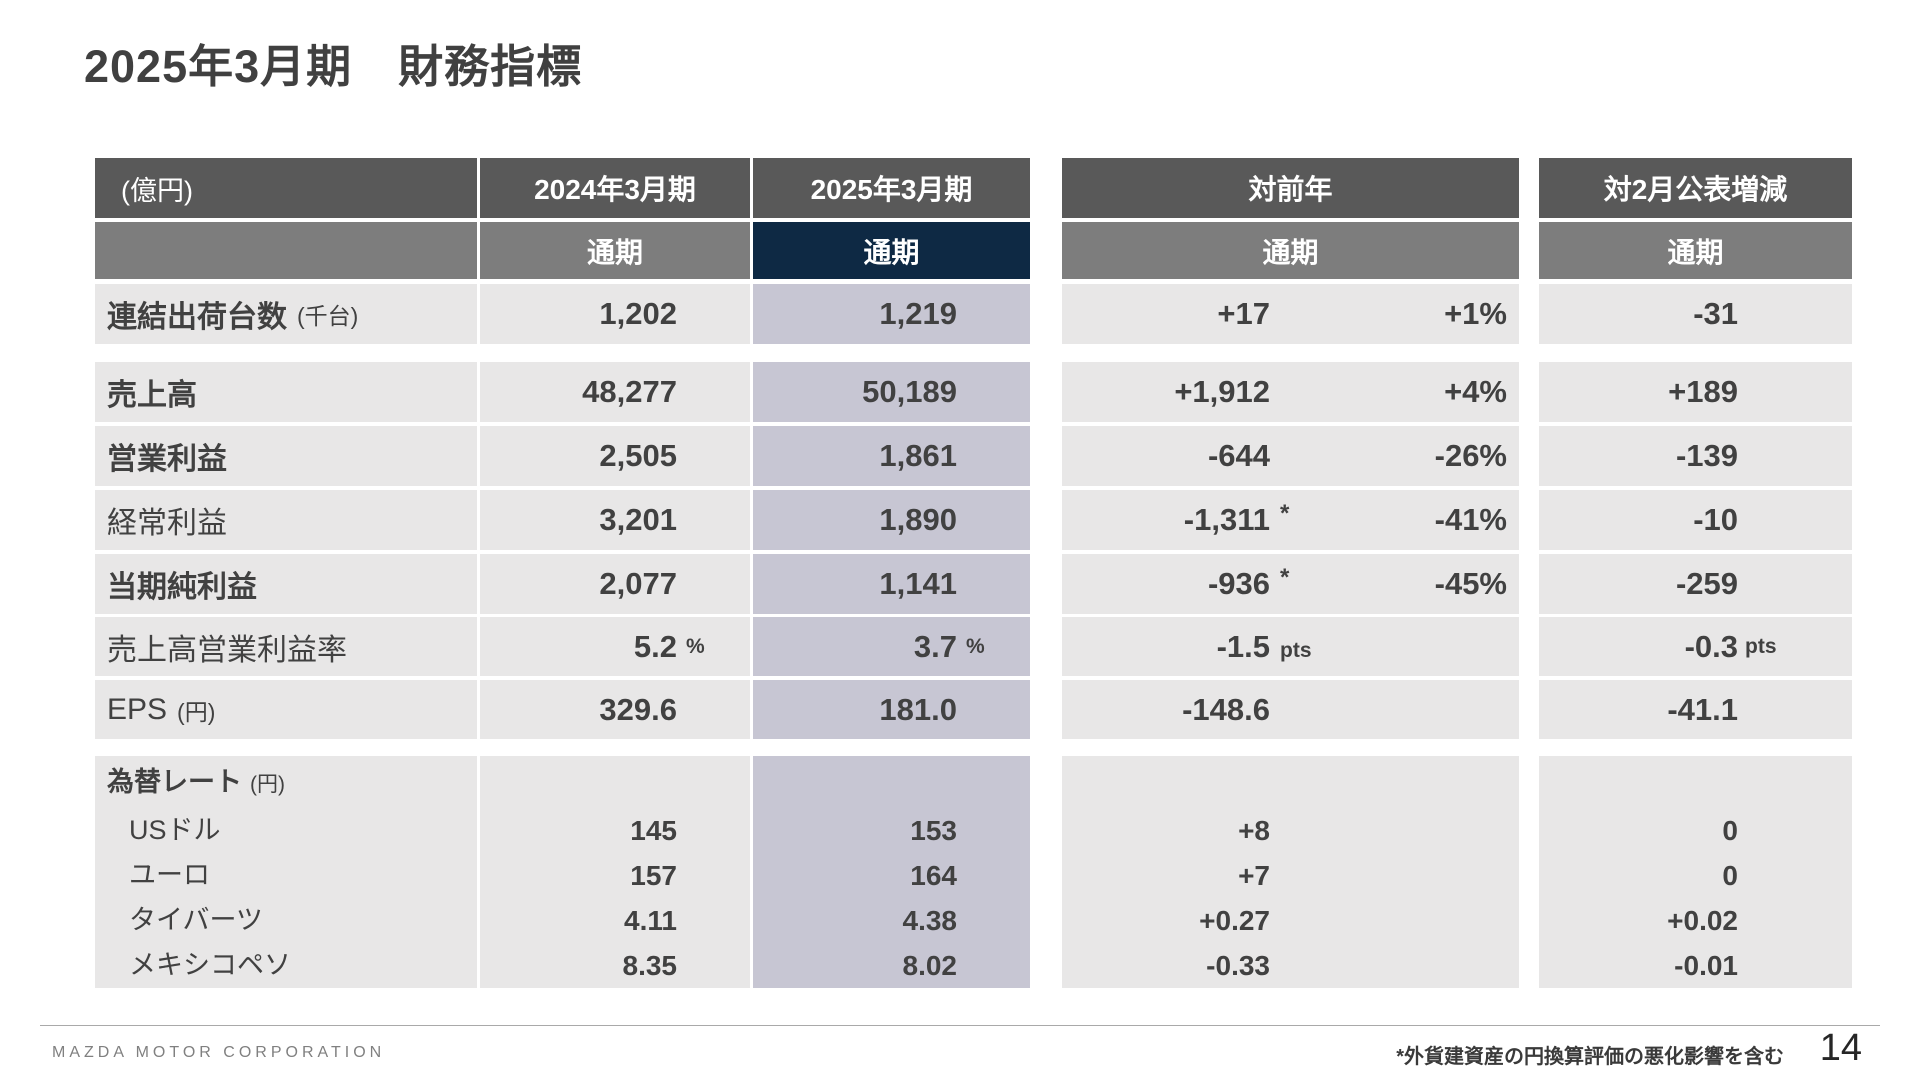  What do you see at coordinates (286, 709) in the screenshot?
I see `row-label-cell: EPS (円)` at bounding box center [286, 709].